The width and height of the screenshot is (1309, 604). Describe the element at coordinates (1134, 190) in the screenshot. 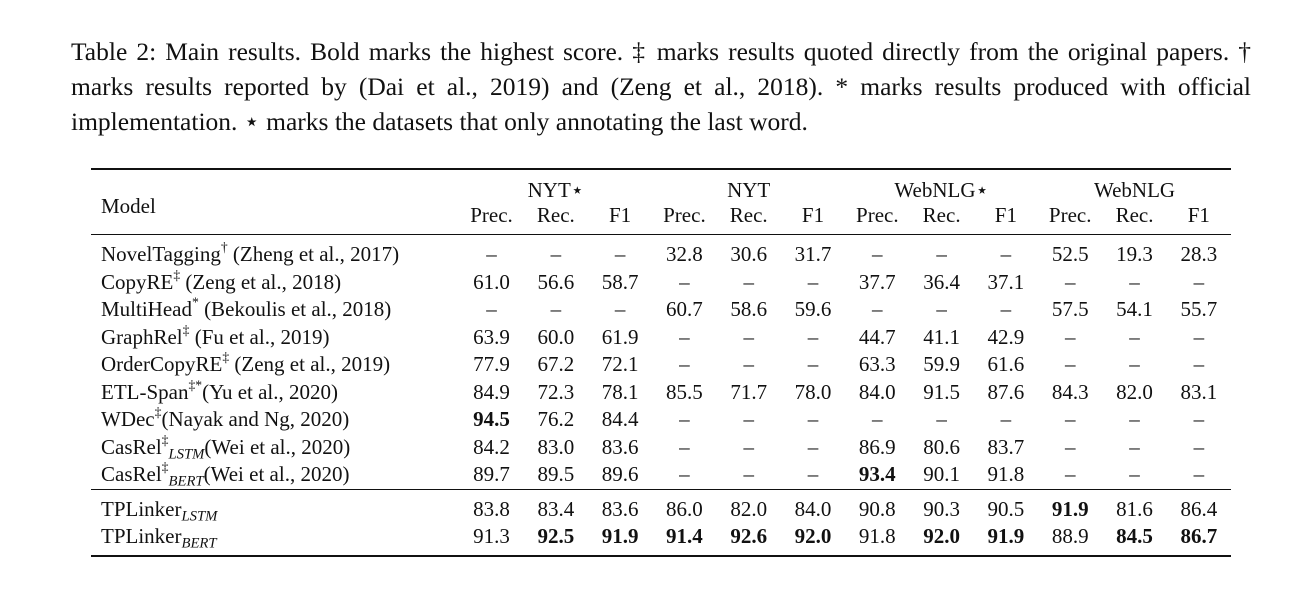

I see `group-header: WebNLG` at that location.